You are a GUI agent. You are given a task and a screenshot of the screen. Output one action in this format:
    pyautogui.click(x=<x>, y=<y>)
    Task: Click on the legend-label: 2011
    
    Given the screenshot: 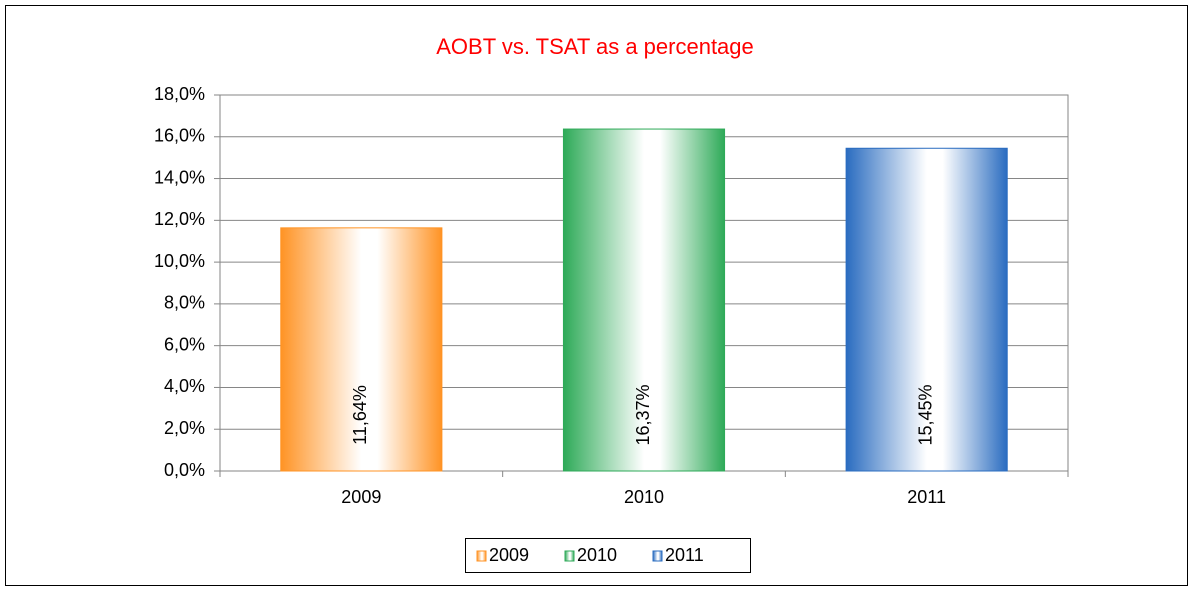 What is the action you would take?
    pyautogui.click(x=684, y=555)
    